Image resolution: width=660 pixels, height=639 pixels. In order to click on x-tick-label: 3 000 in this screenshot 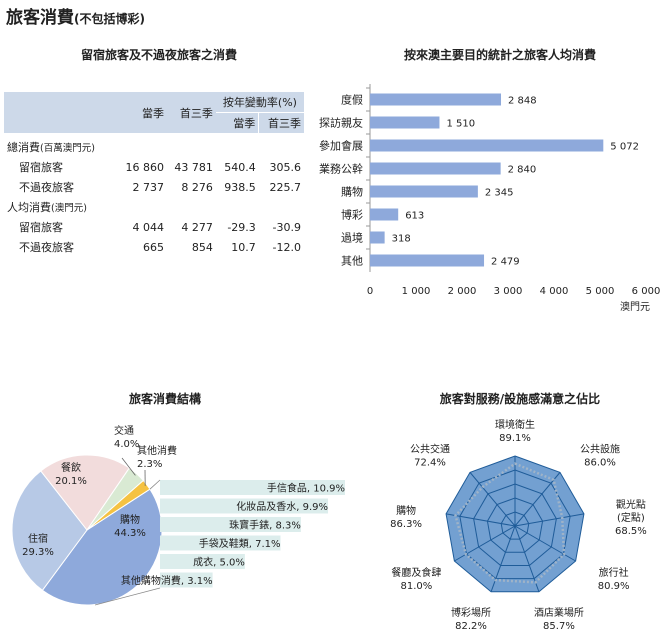, I will do `click(508, 291)`.